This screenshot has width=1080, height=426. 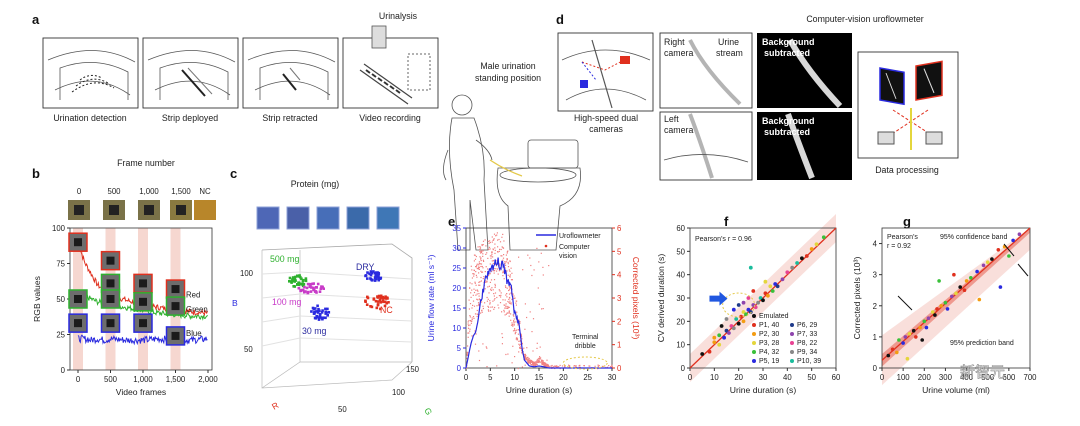 I want to click on x-tick-label: 30, so click(x=612, y=377).